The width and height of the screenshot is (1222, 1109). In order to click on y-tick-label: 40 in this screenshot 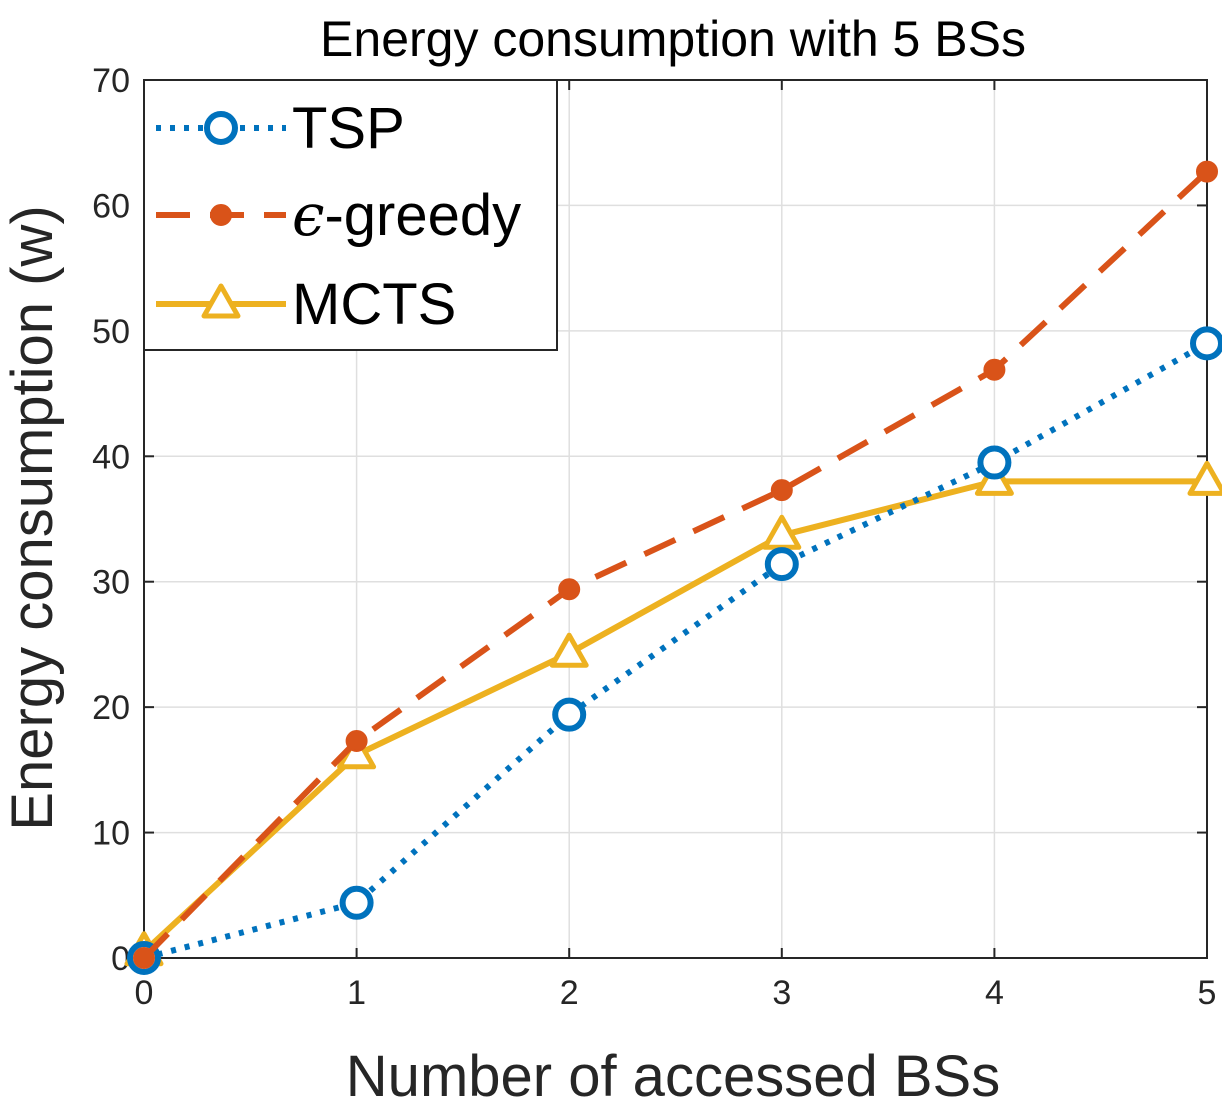, I will do `click(111, 457)`.